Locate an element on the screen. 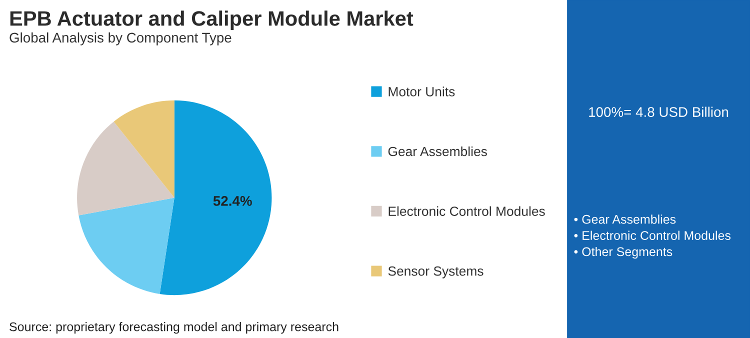  legend-label: Electronic Control Modules is located at coordinates (466, 211).